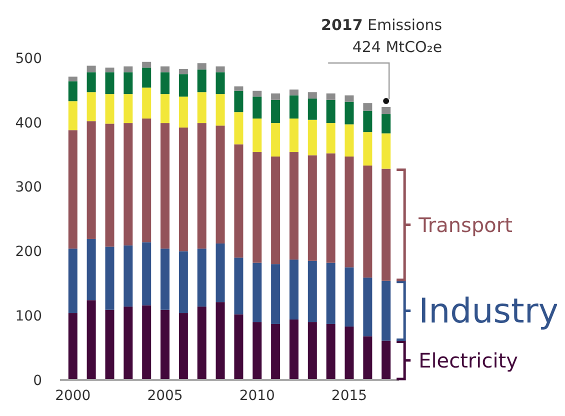 This screenshot has width=565, height=416. Describe the element at coordinates (257, 396) in the screenshot. I see `x-tick-label: 2010` at that location.